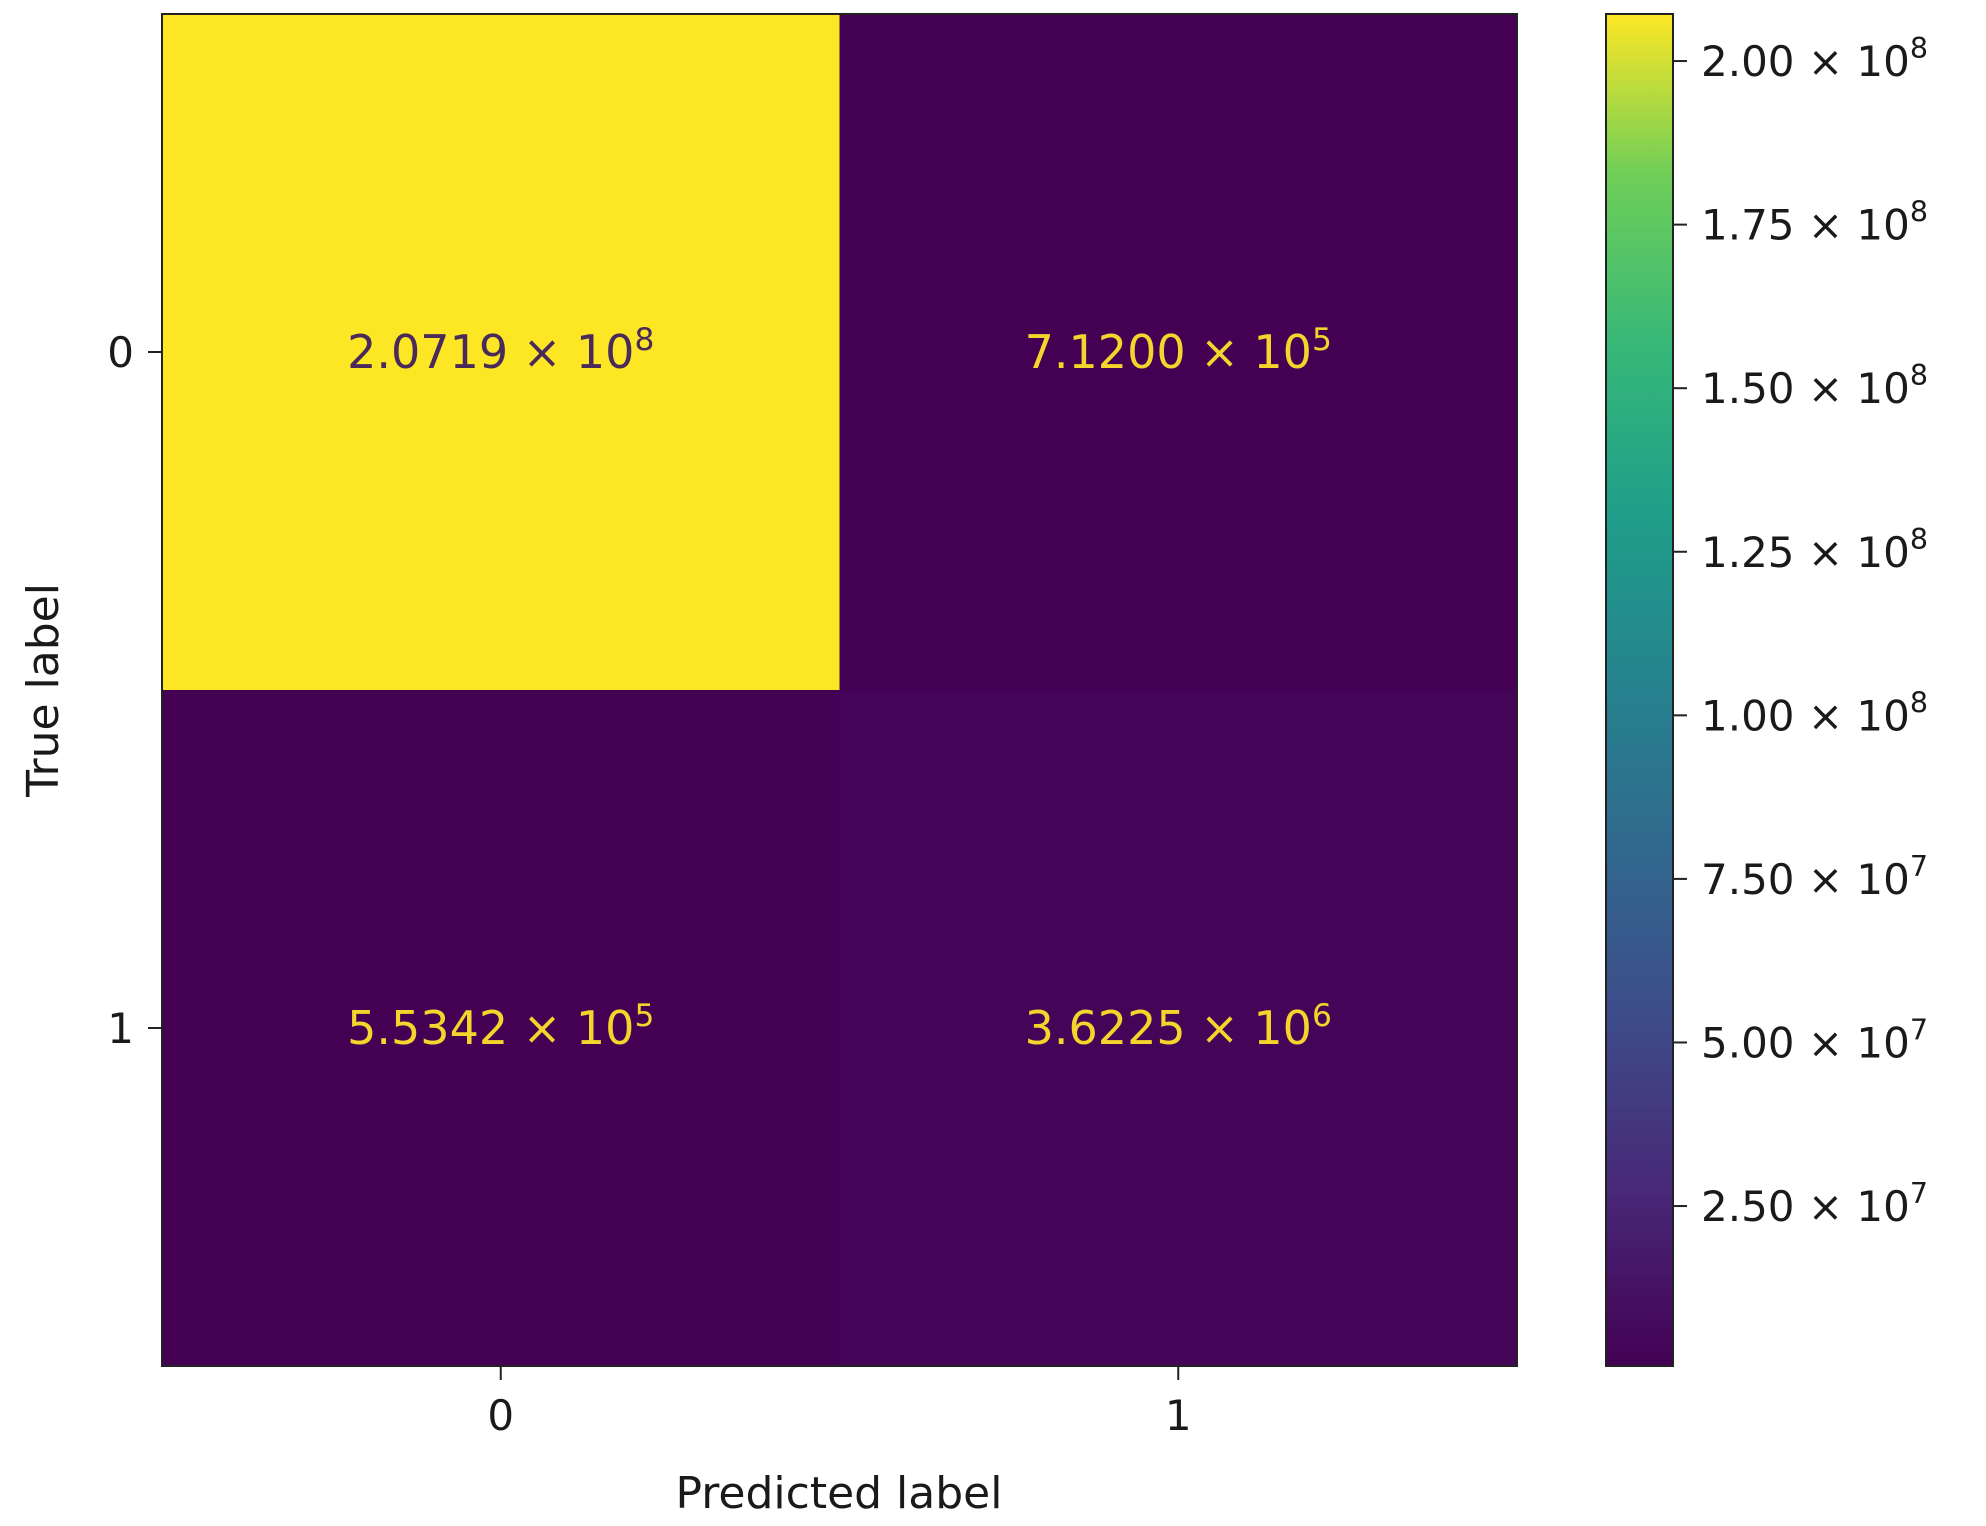 Image resolution: width=1986 pixels, height=1526 pixels. I want to click on y-axis: 01, so click(134, 690).